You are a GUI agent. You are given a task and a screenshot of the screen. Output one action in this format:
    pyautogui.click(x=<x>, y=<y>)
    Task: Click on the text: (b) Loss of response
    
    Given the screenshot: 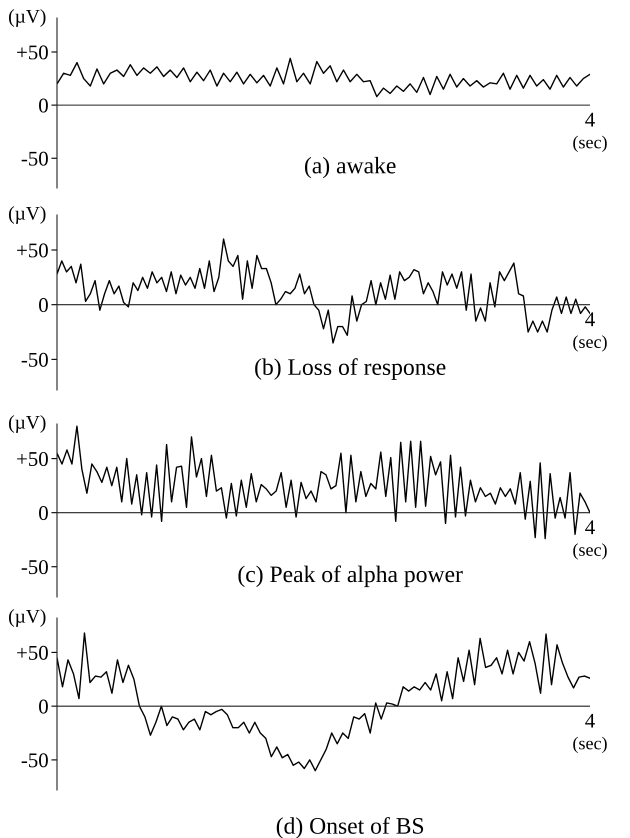 What is the action you would take?
    pyautogui.click(x=350, y=369)
    